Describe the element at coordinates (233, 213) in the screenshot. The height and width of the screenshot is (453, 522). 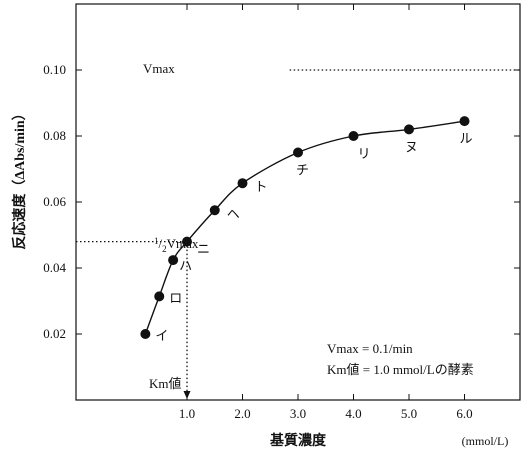
I see `data-point-label: ヘ` at that location.